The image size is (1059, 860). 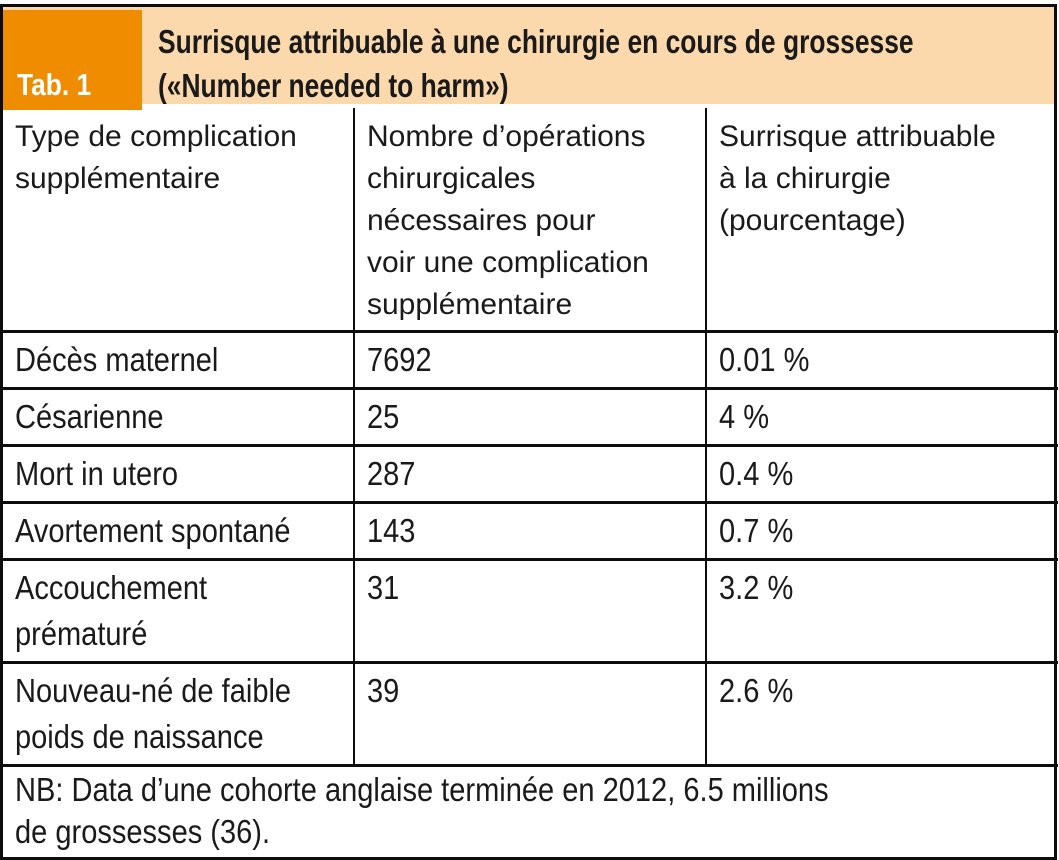 I want to click on cell-operations-needed-text: 39, so click(x=383, y=690).